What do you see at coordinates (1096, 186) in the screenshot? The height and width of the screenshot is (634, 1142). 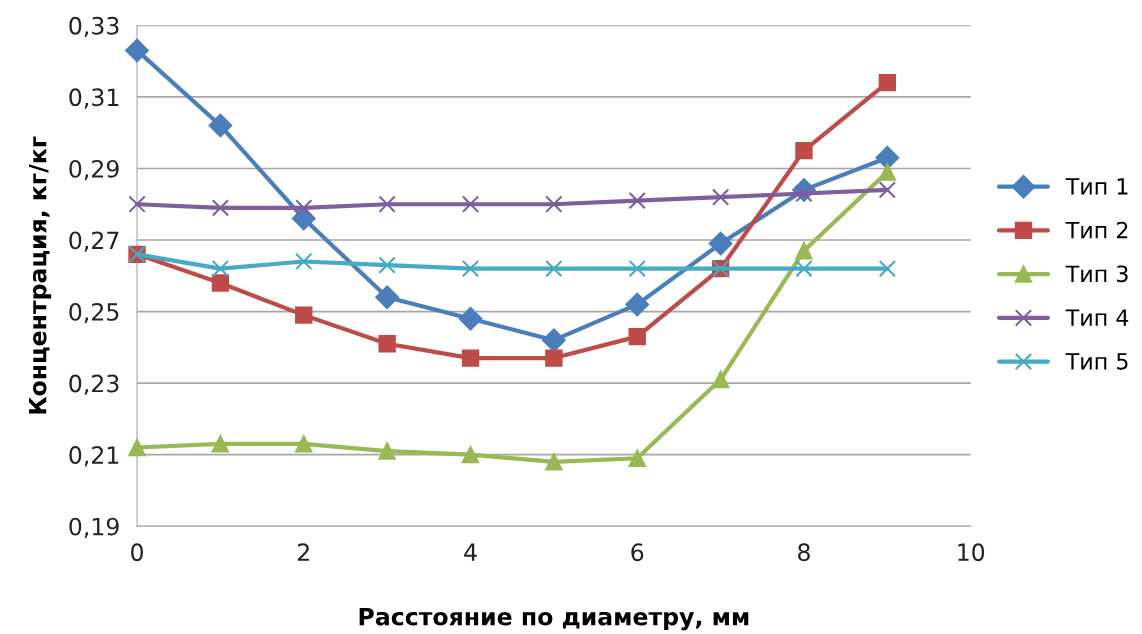 I see `legend-label: Тип 1` at bounding box center [1096, 186].